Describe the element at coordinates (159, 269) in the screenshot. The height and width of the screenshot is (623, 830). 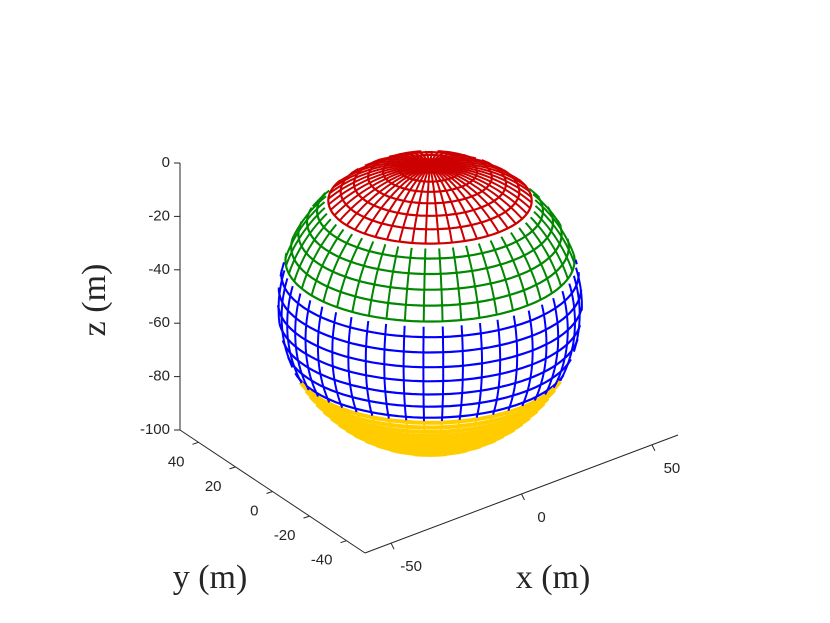
I see `z-tick-label: -40` at that location.